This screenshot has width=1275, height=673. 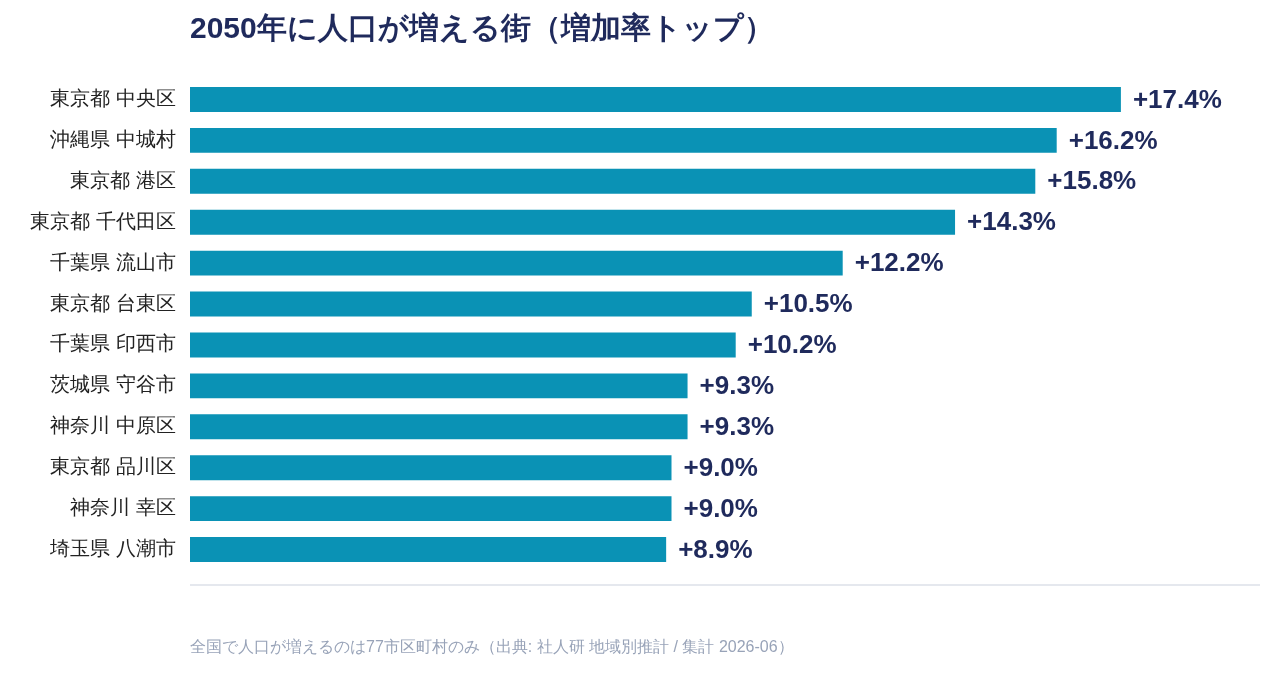 I want to click on y-tick-label: 千葉県 流山市, so click(x=113, y=261).